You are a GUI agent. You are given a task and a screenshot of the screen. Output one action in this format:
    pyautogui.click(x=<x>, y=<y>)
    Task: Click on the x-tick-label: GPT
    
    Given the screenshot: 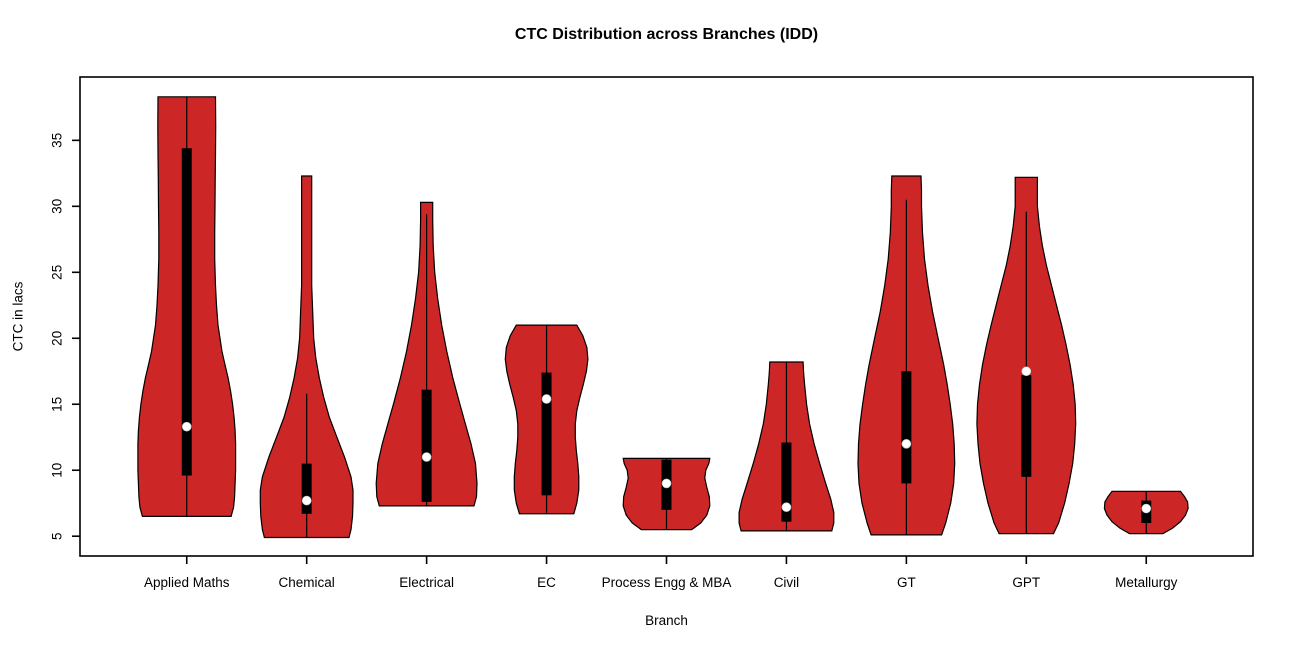 What is the action you would take?
    pyautogui.click(x=1026, y=582)
    